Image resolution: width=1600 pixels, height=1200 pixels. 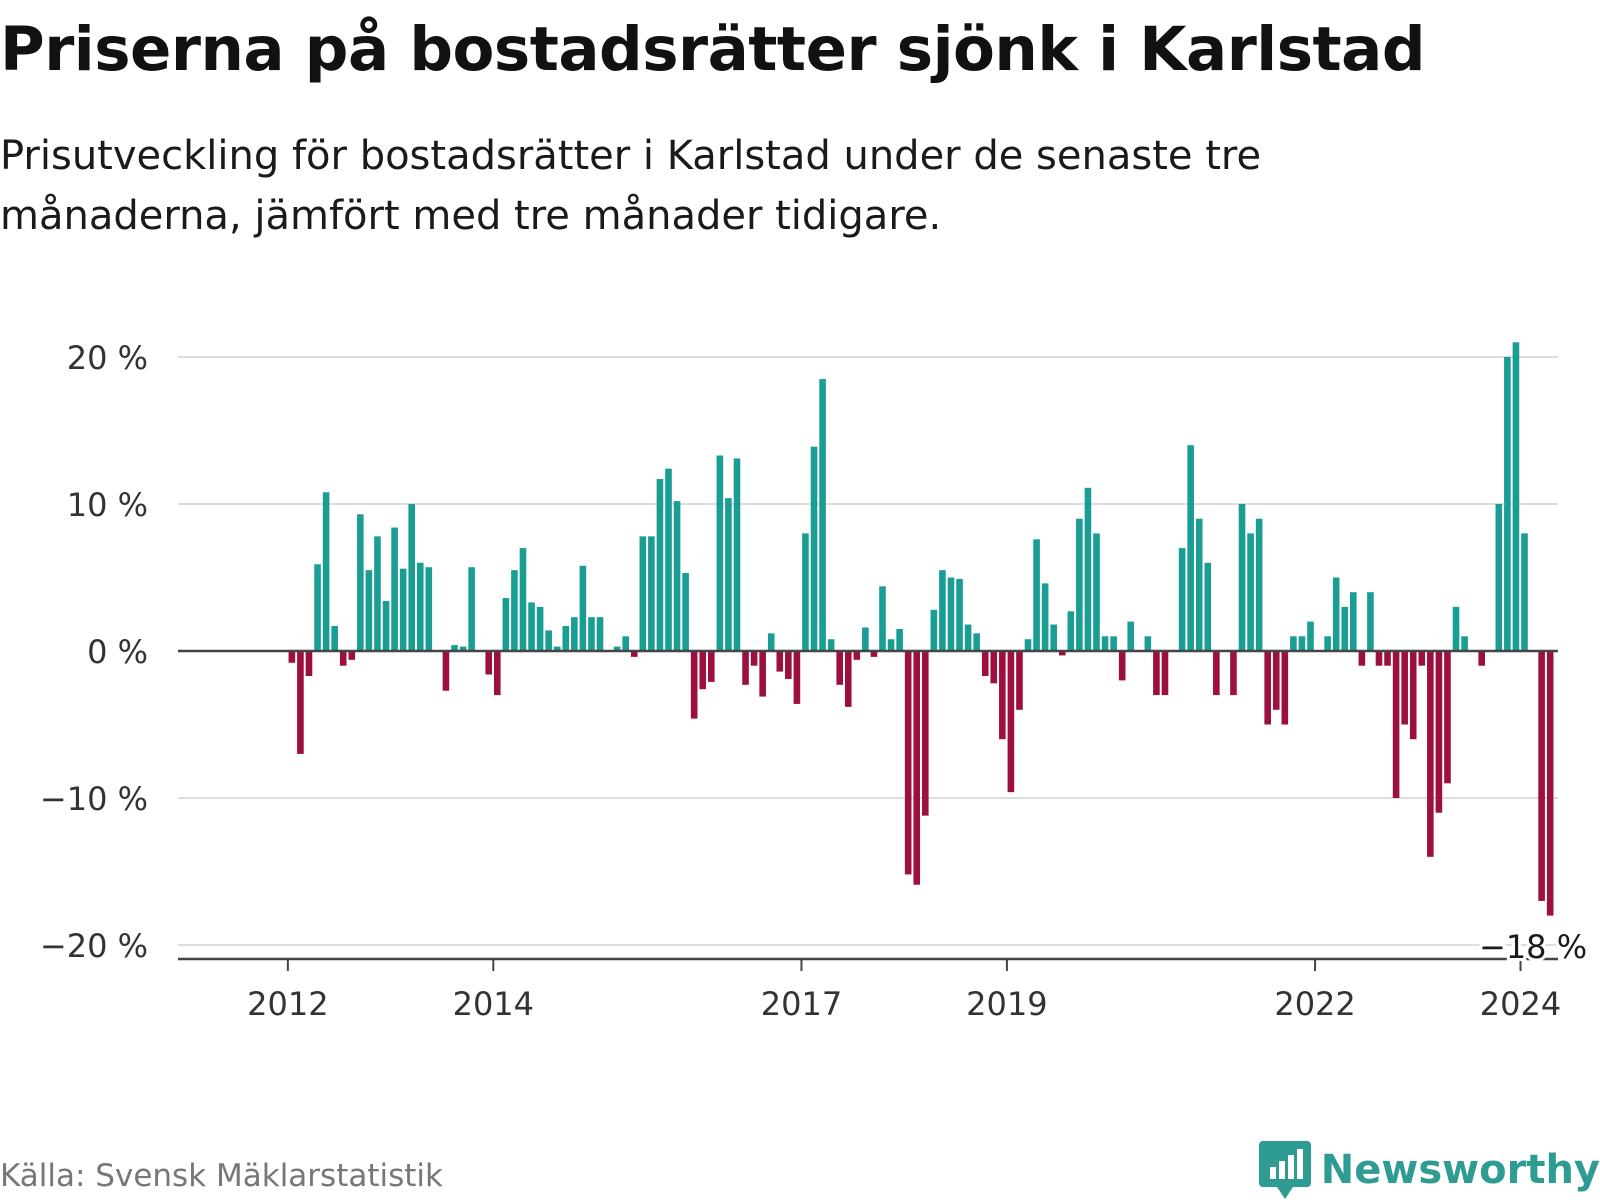 I want to click on y-tick-label: −20 %, so click(x=94, y=946).